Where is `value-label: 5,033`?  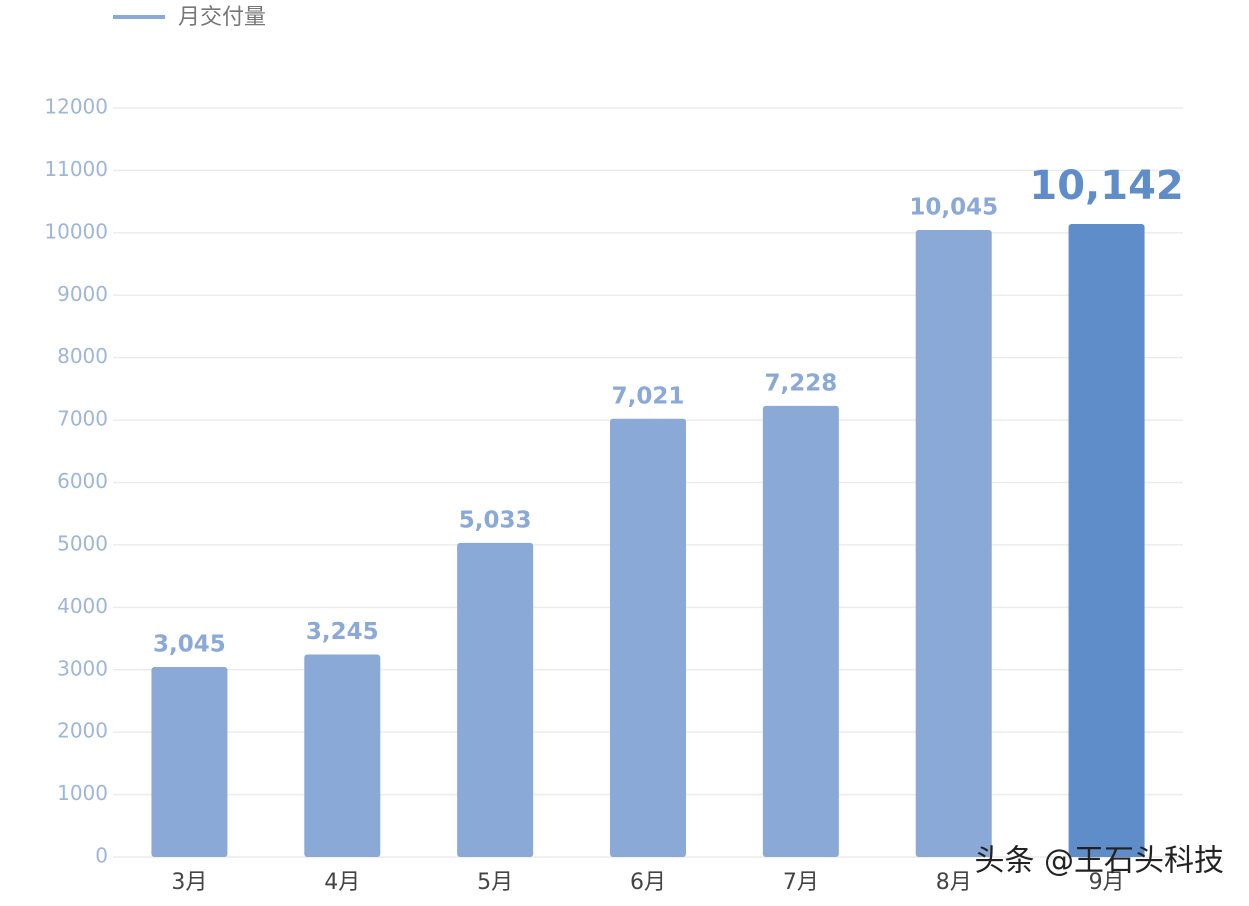 value-label: 5,033 is located at coordinates (495, 520).